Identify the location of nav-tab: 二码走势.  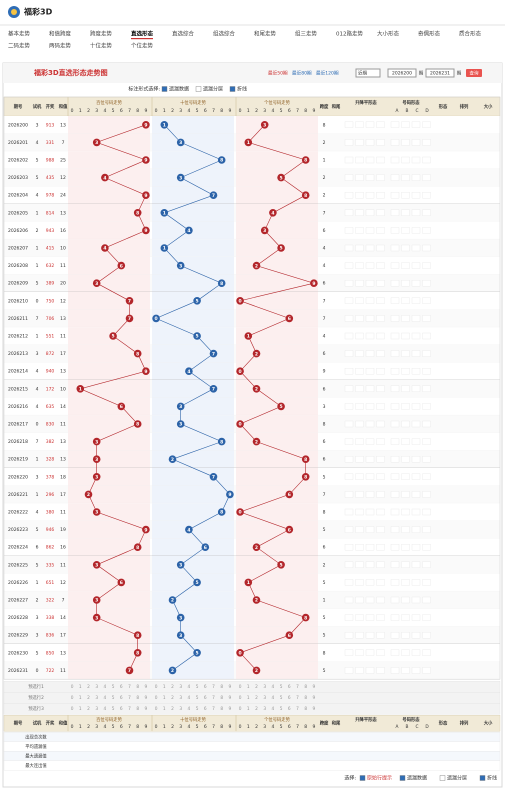
(19, 46).